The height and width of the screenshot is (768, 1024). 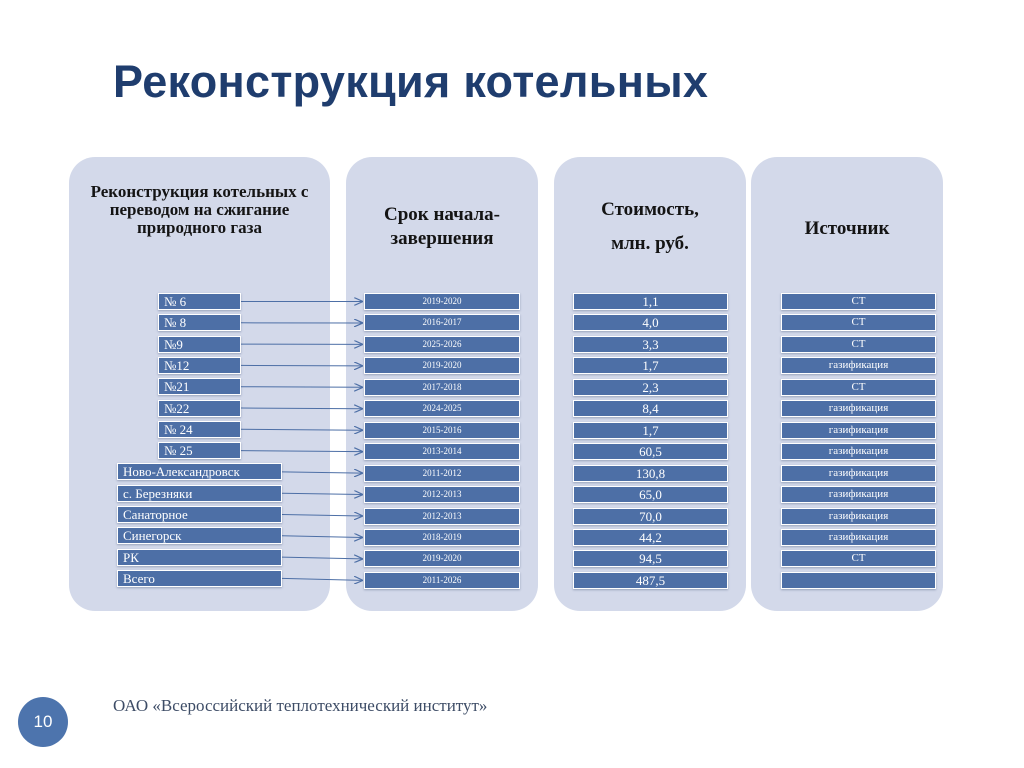 What do you see at coordinates (442, 580) in the screenshot?
I see `period-box: 2011-2026` at bounding box center [442, 580].